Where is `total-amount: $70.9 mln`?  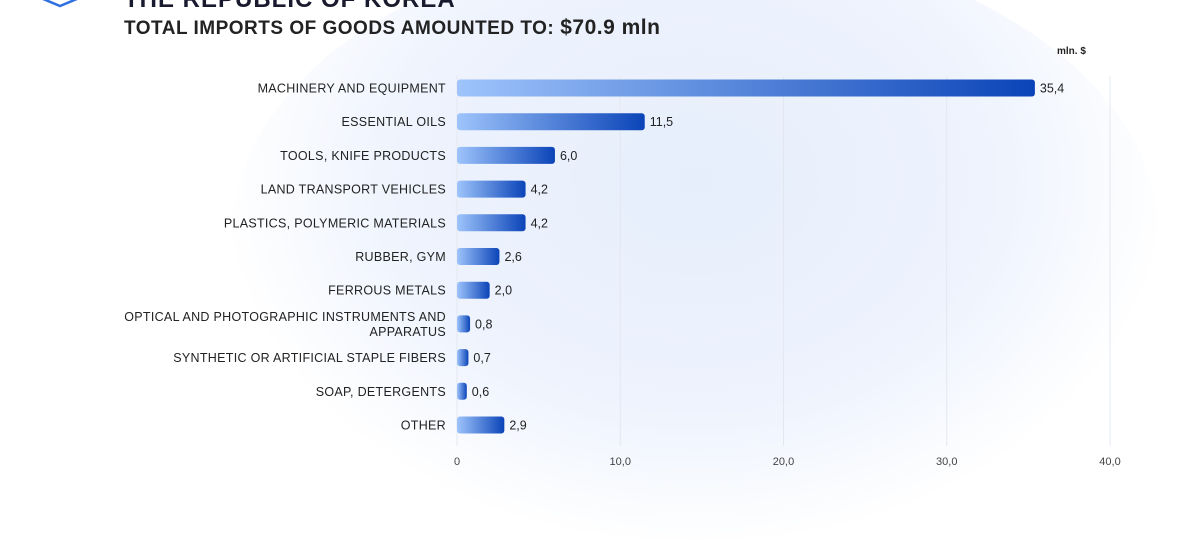 total-amount: $70.9 mln is located at coordinates (610, 27).